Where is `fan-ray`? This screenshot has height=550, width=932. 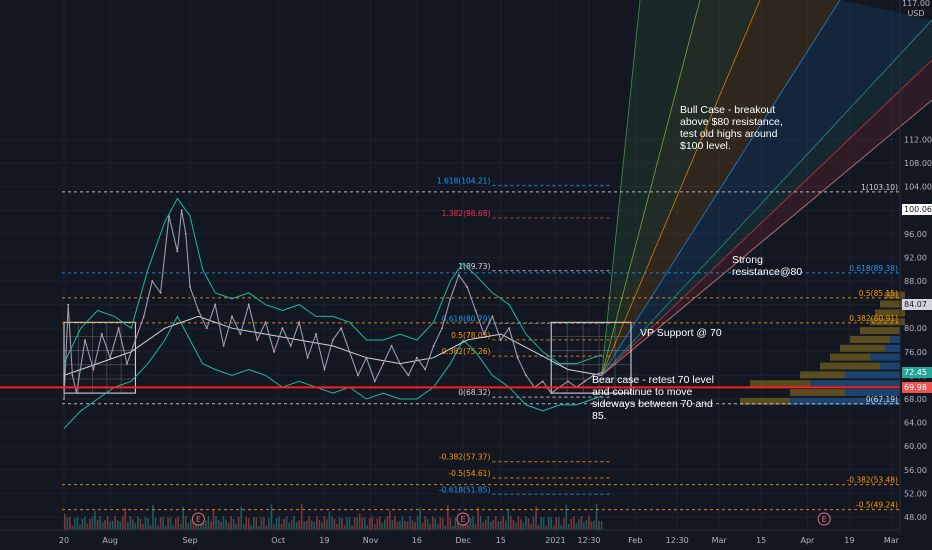
fan-ray is located at coordinates (681, 188).